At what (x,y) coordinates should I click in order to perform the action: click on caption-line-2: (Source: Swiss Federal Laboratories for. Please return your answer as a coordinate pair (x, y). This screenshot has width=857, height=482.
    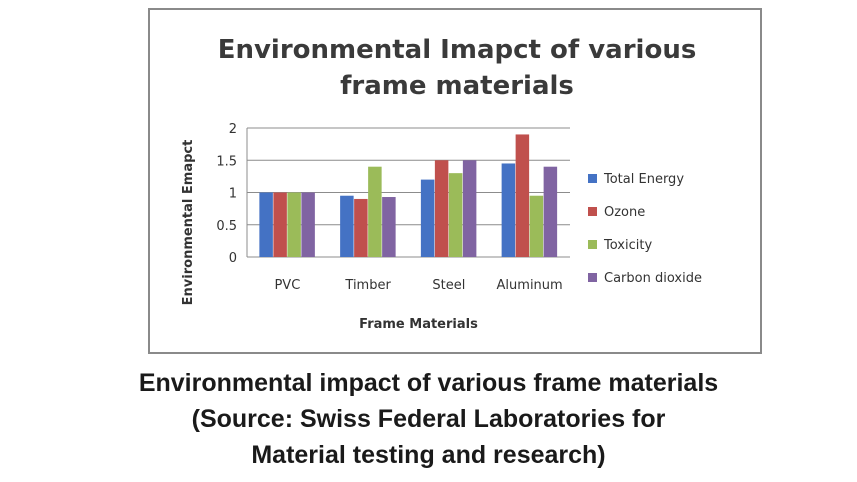
    Looking at the image, I should click on (428, 419).